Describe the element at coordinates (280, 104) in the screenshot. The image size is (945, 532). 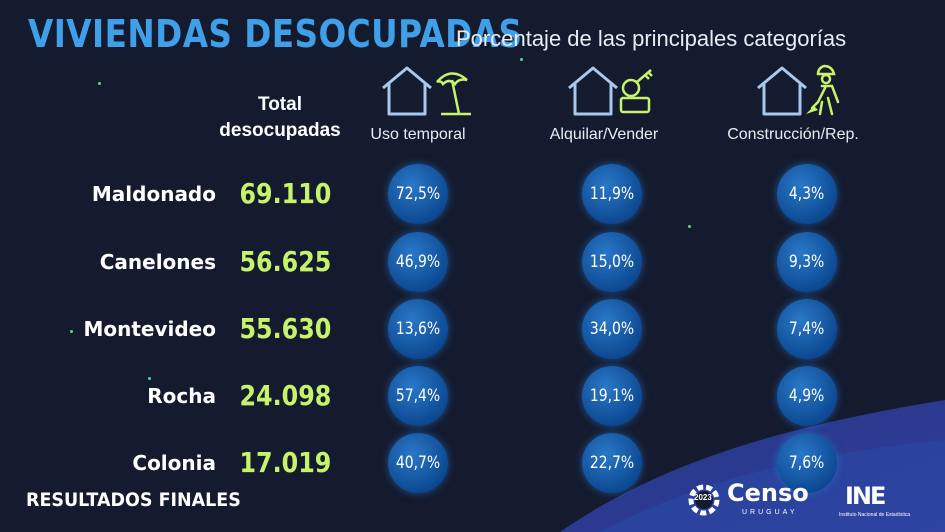
I see `total-header-line-1: Total` at that location.